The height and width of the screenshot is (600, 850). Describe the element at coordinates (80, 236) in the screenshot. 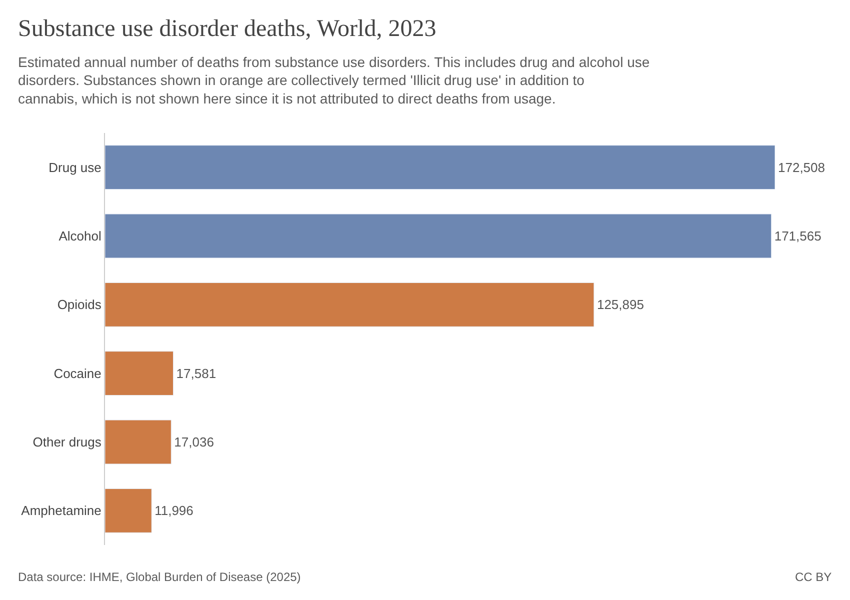

I see `y-tick-label: Alcohol` at that location.